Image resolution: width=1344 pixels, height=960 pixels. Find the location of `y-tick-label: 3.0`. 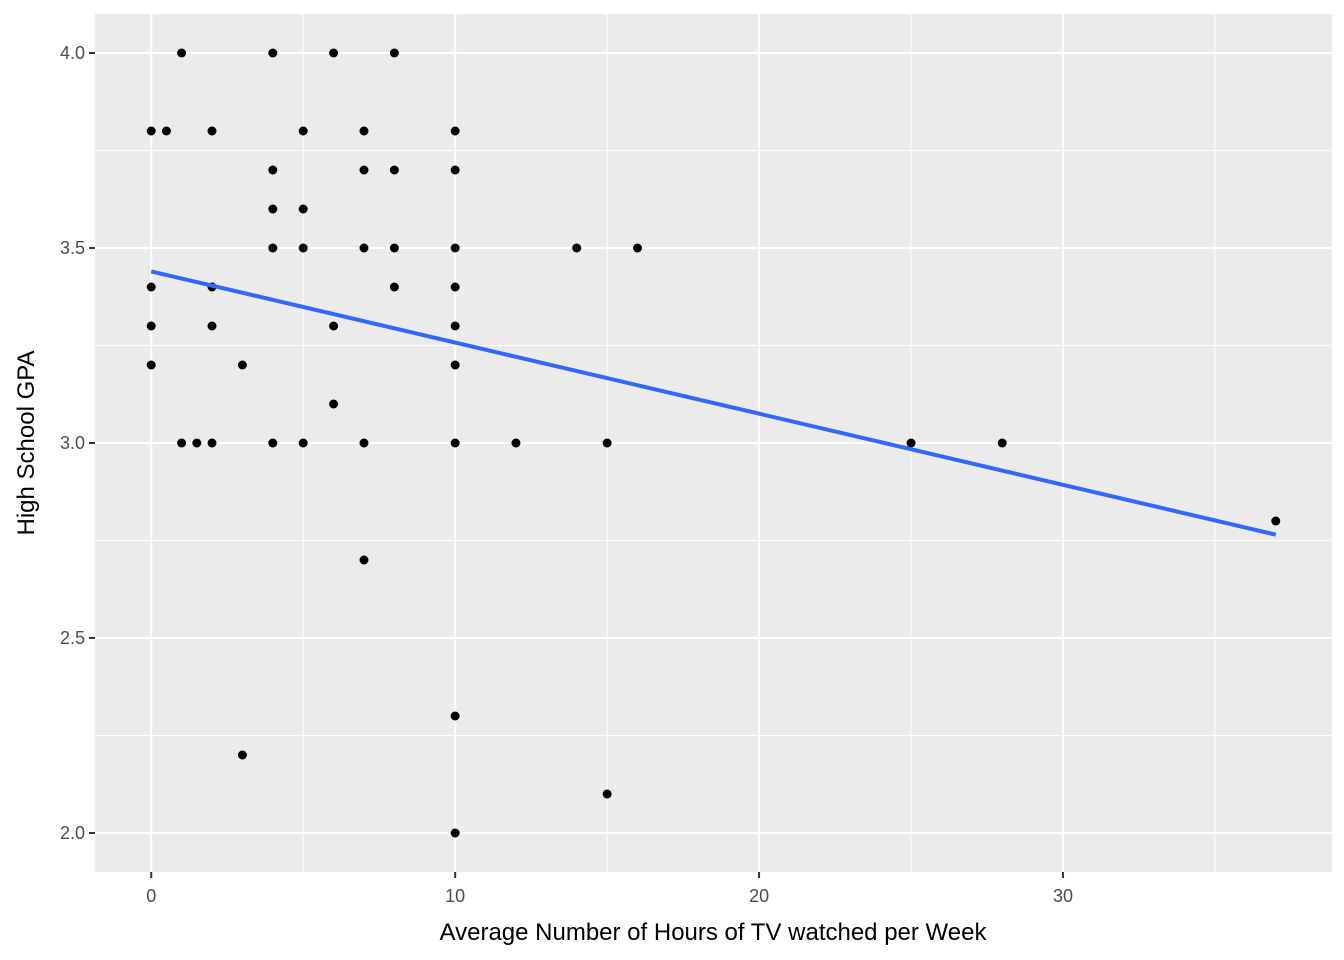

y-tick-label: 3.0 is located at coordinates (72, 443).